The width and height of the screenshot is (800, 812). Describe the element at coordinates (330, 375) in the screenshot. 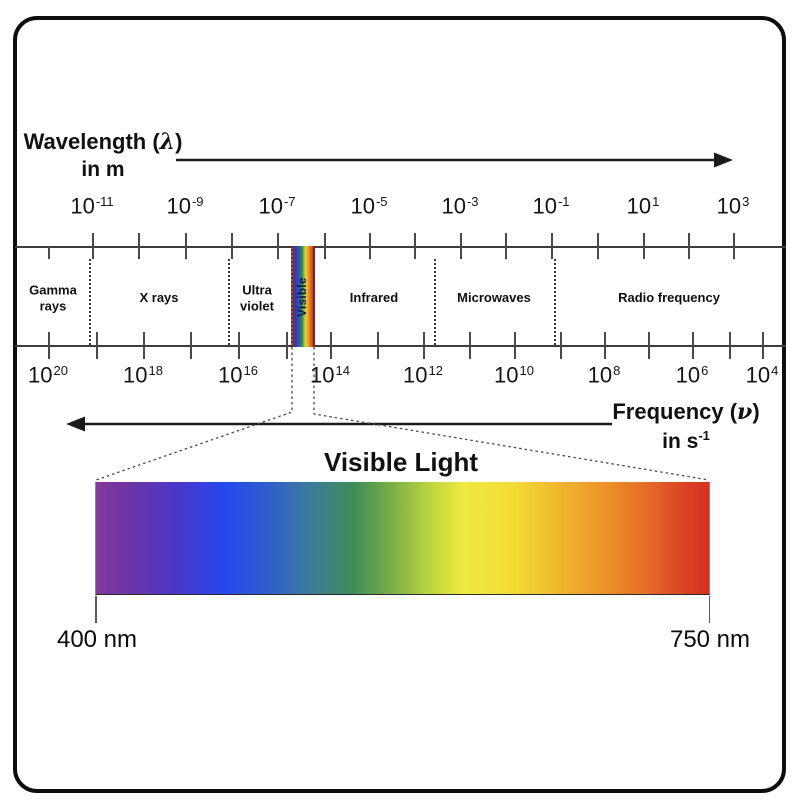

I see `frequency-tick-label: 10¹⁴` at that location.